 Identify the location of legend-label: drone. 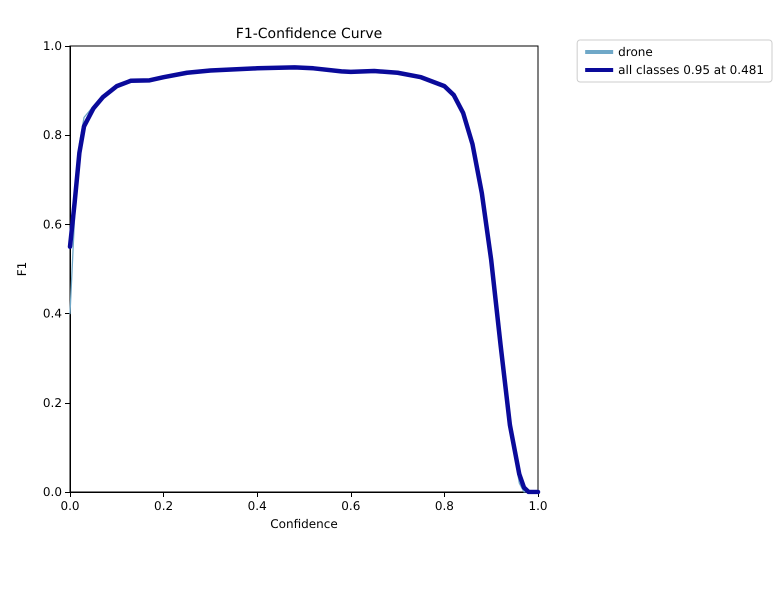
(635, 52).